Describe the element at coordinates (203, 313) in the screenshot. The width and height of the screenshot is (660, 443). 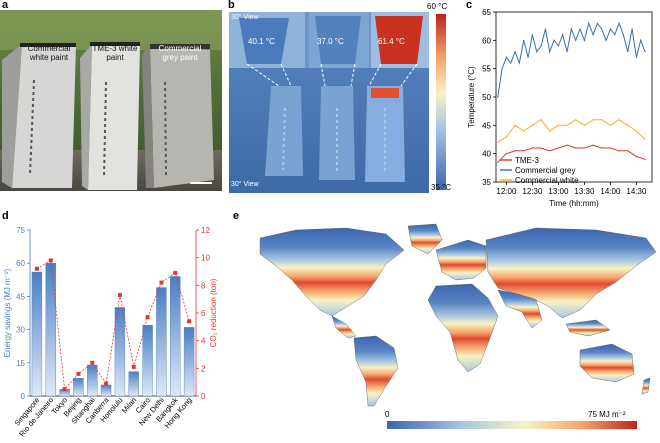
I see `right-tick-label: 6` at that location.